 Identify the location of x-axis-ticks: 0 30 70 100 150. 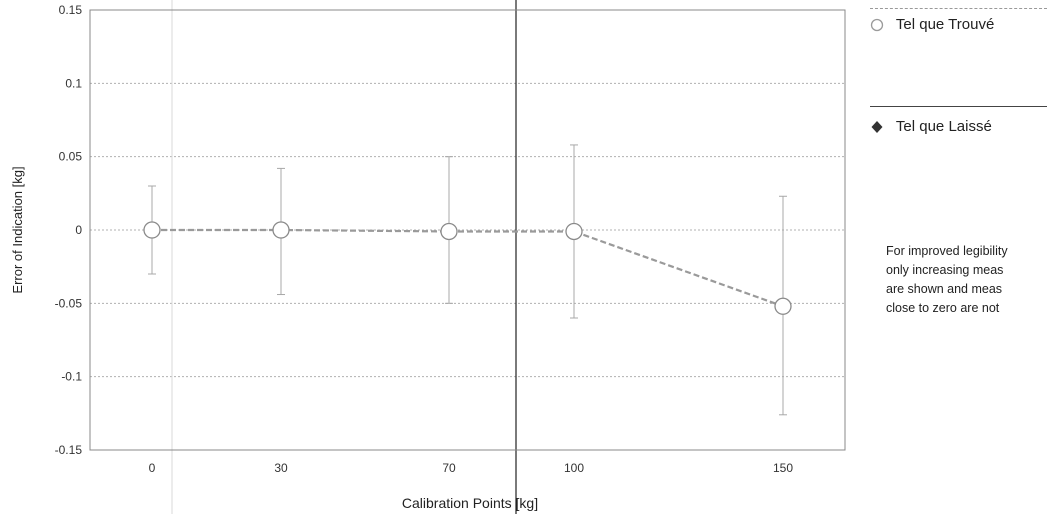
(471, 468).